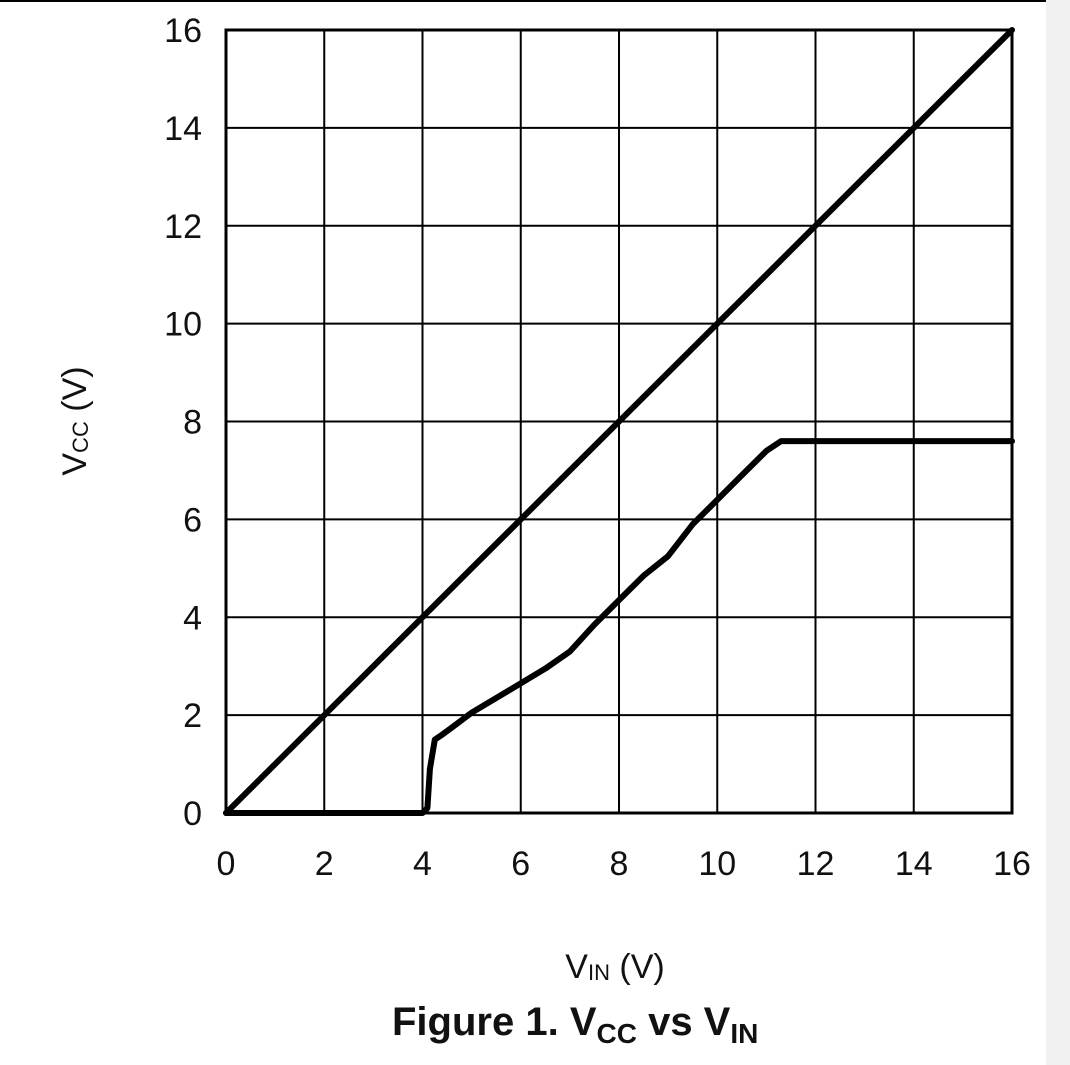 The image size is (1070, 1065). What do you see at coordinates (520, 864) in the screenshot?
I see `x-tick-label: 6` at bounding box center [520, 864].